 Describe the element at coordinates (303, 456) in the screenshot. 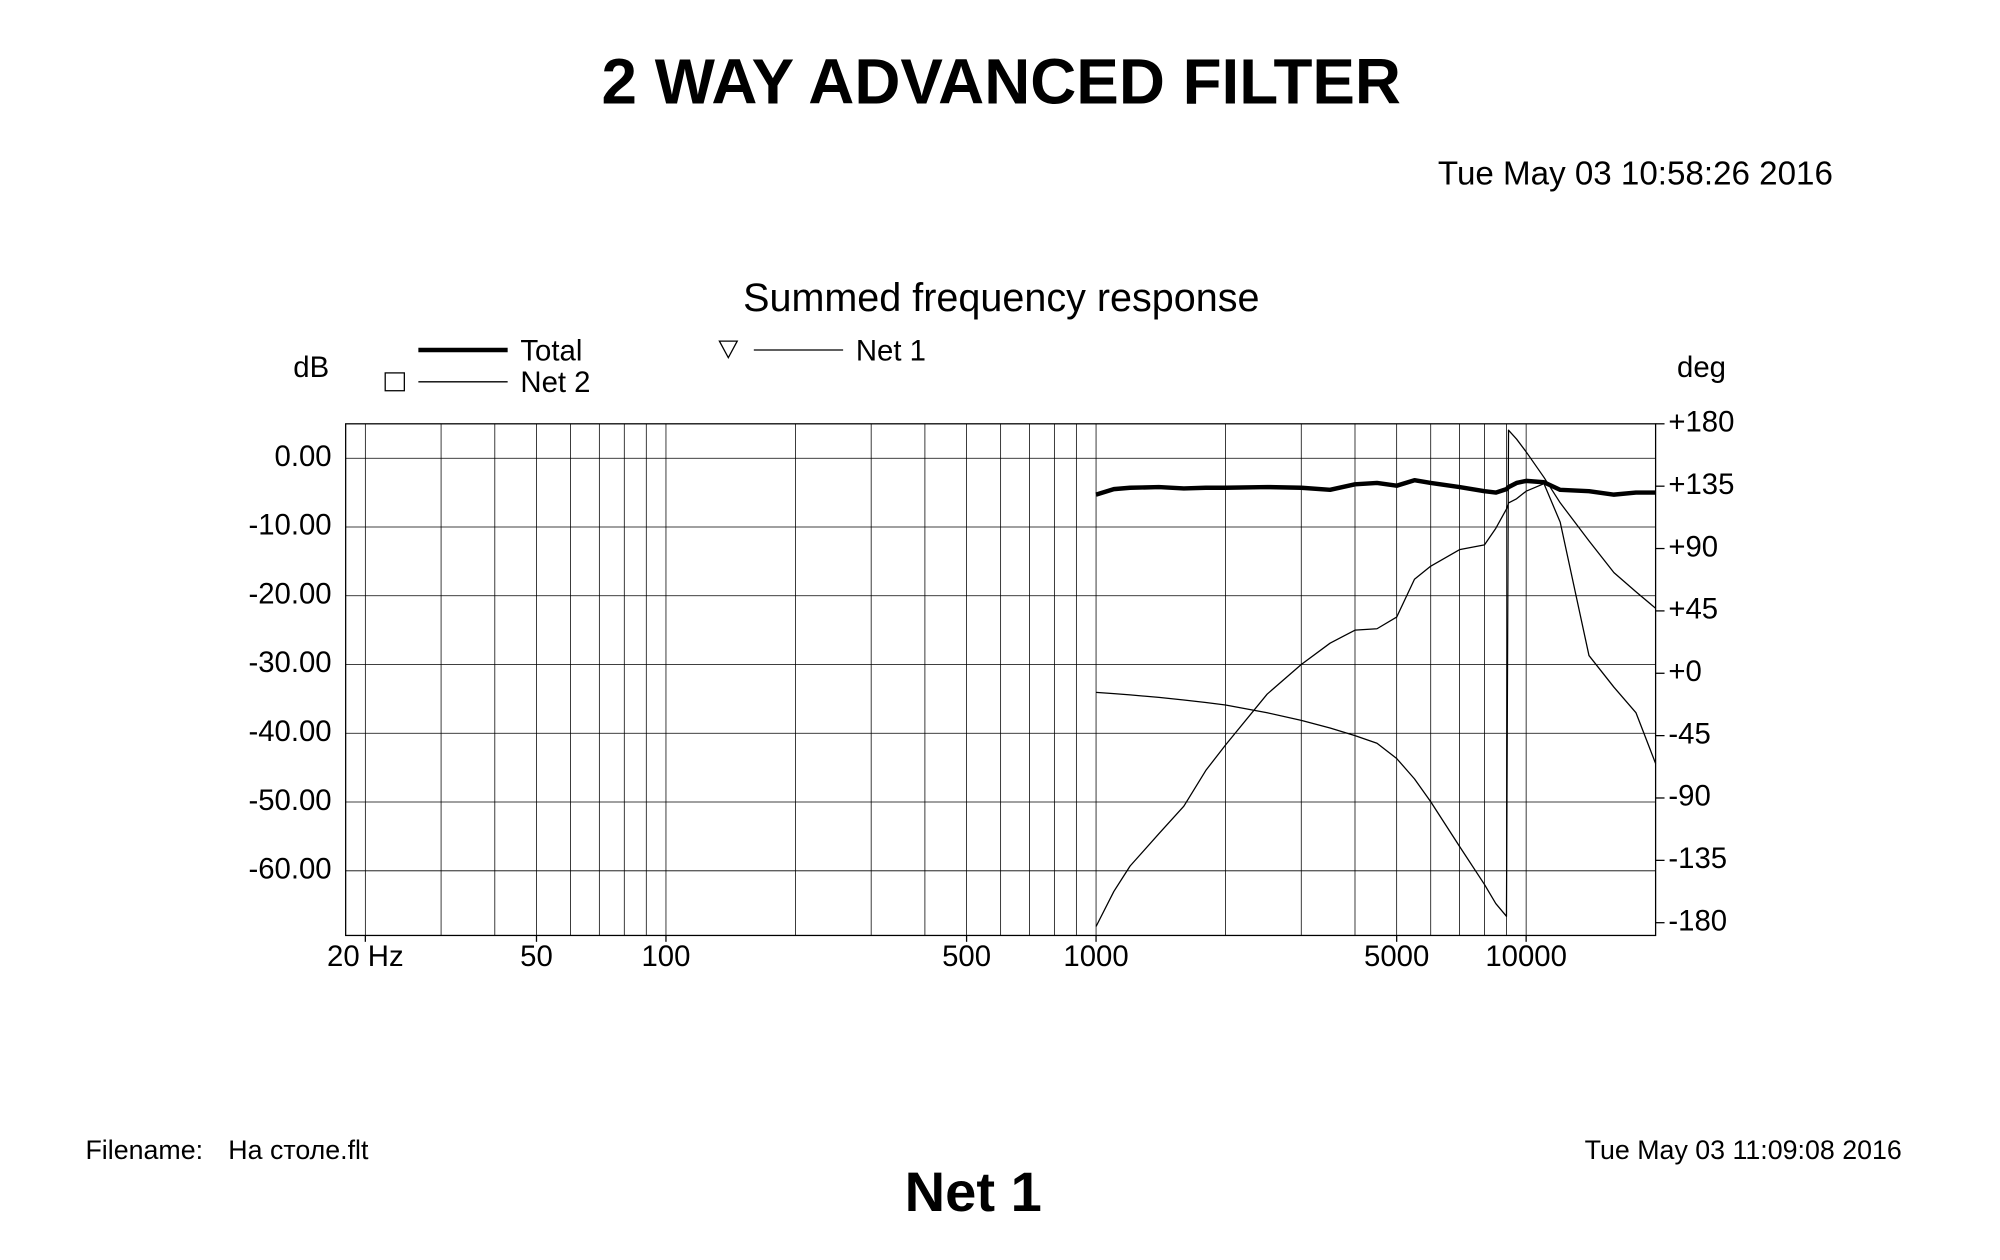

I see `y-tick-label: 0.00` at that location.